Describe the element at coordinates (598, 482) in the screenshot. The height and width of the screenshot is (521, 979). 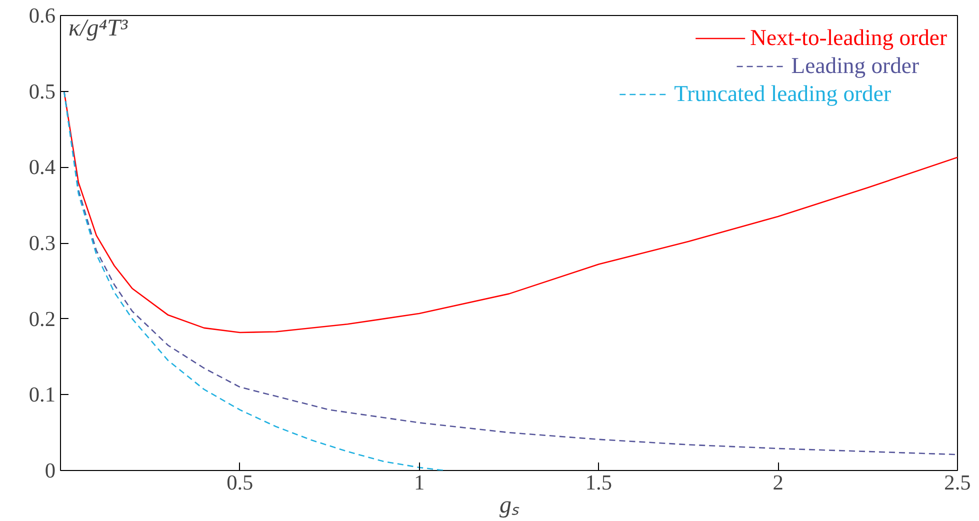
I see `x-tick-label: 1.5` at that location.